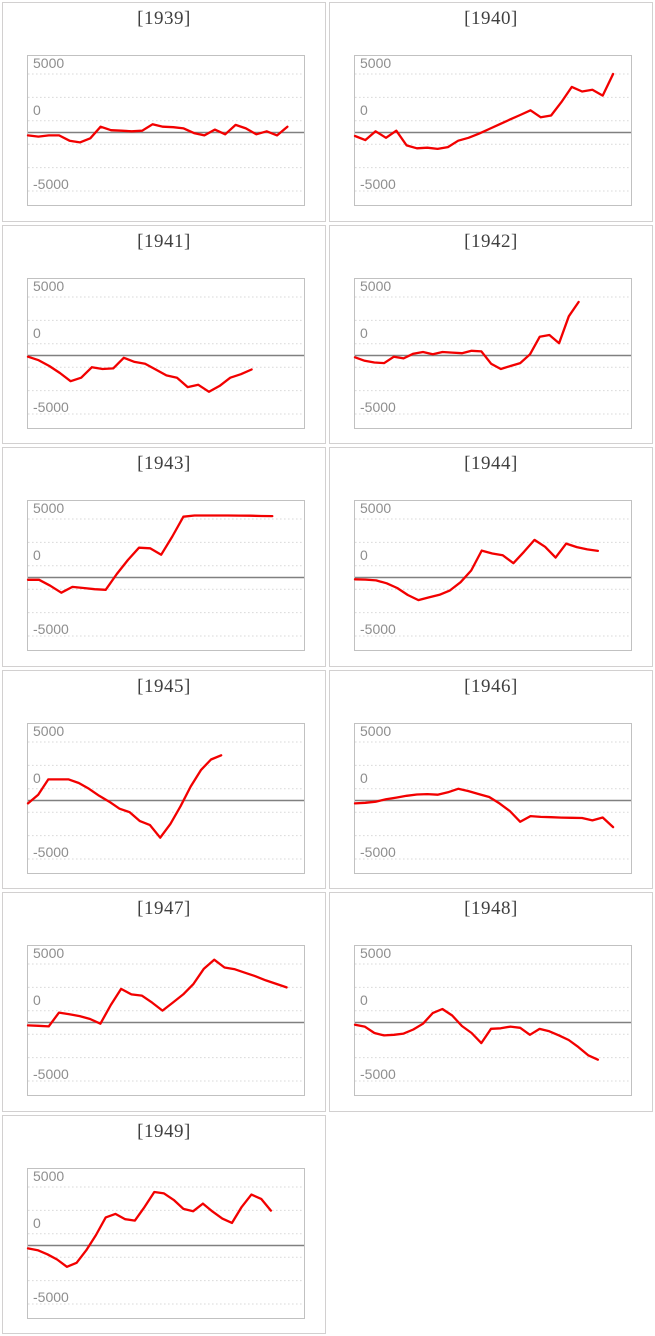 The image size is (655, 1336). I want to click on year-chart-tile: [1948] 5000 0 -5000, so click(491, 1002).